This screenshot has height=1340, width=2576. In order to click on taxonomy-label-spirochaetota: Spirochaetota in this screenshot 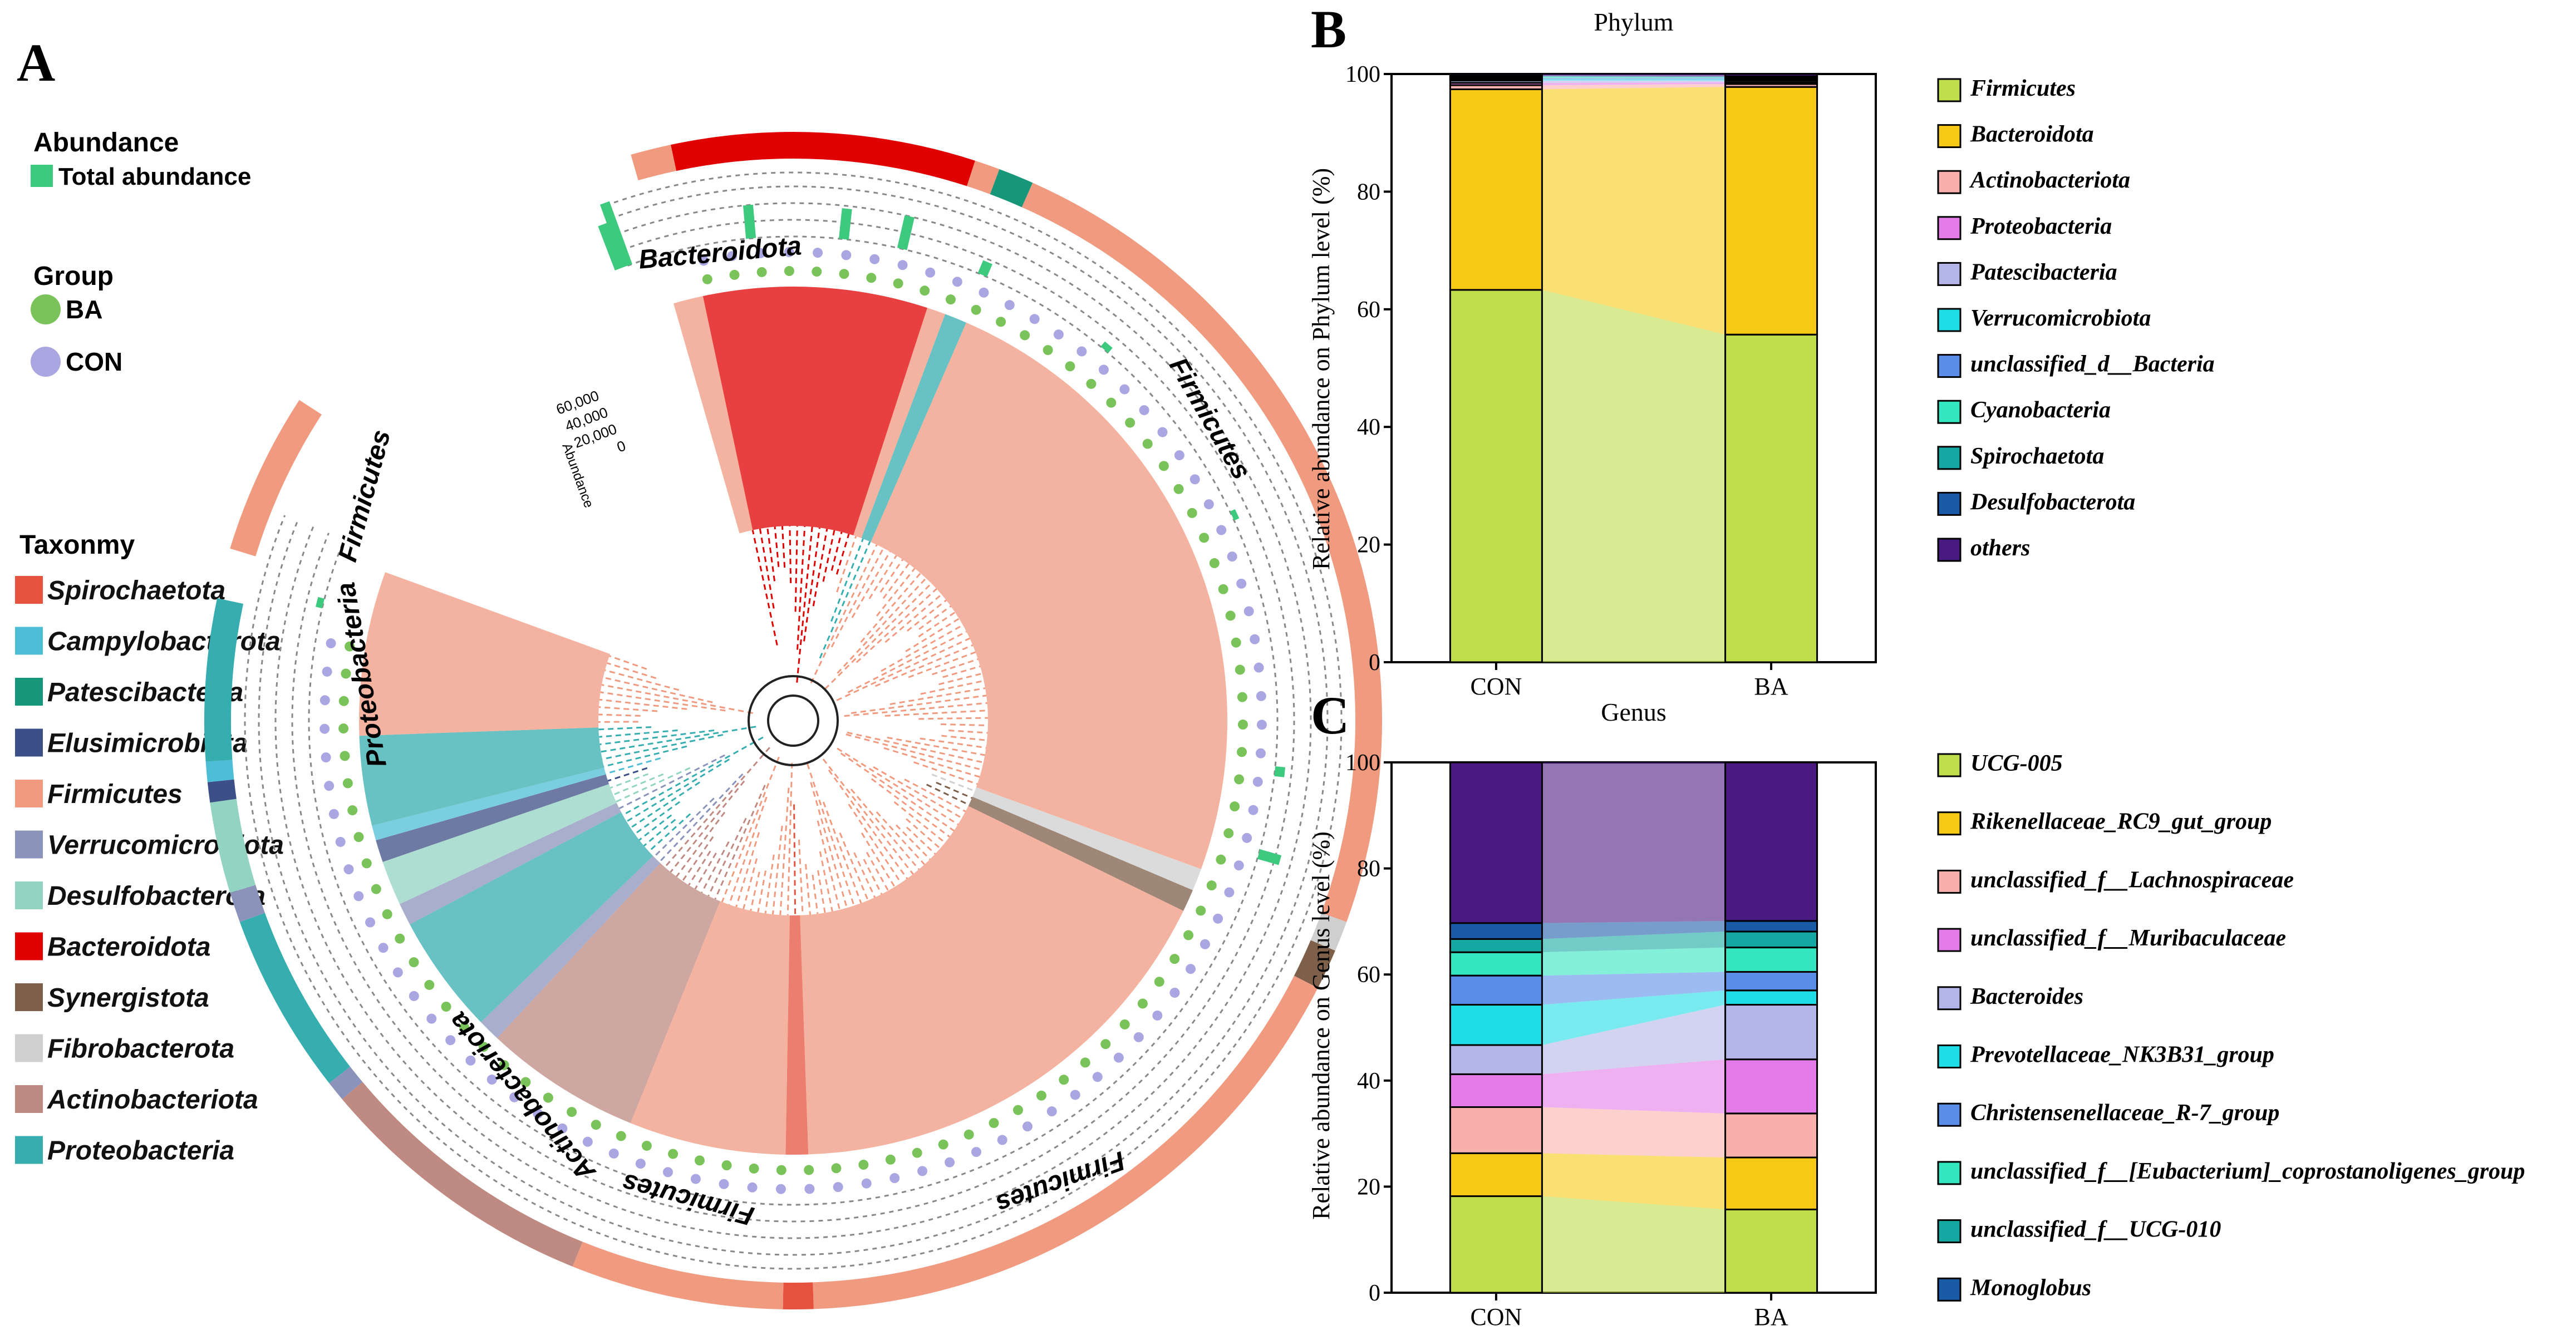, I will do `click(136, 590)`.